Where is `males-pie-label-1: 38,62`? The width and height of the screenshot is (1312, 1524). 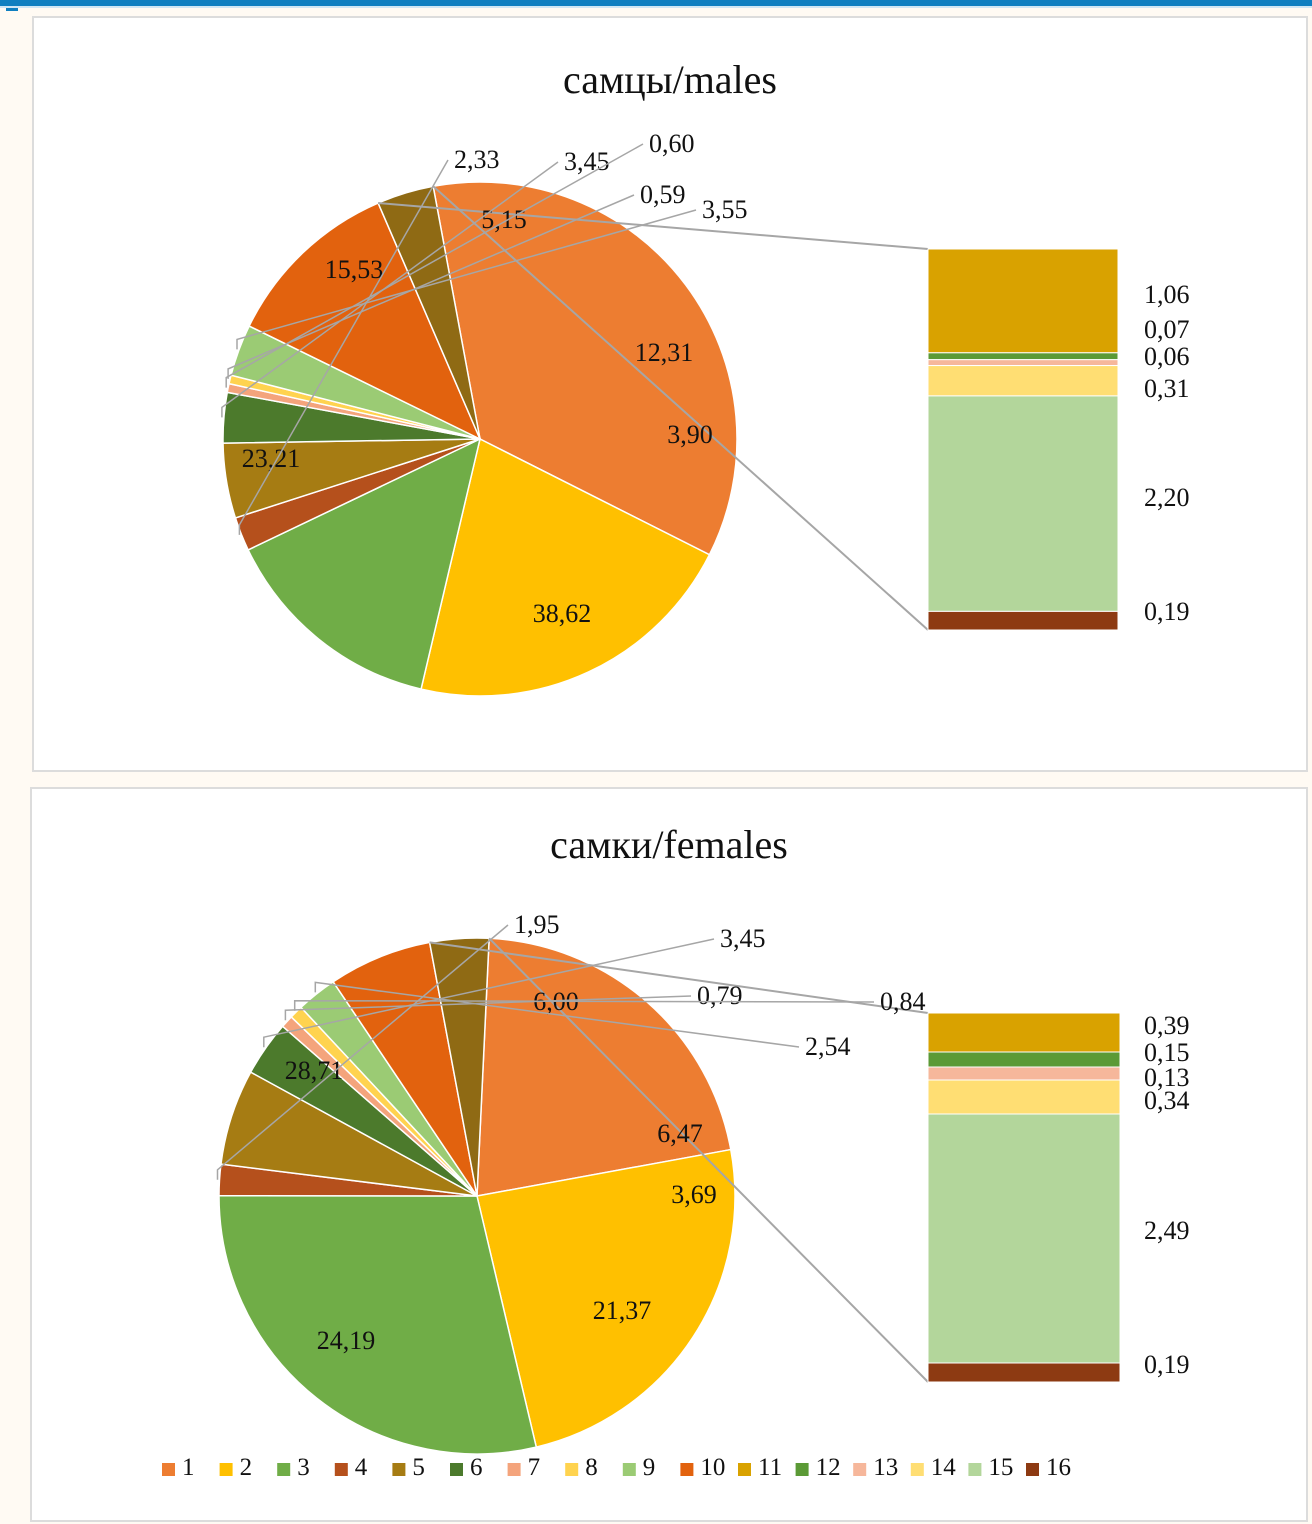
males-pie-label-1: 38,62 is located at coordinates (562, 613).